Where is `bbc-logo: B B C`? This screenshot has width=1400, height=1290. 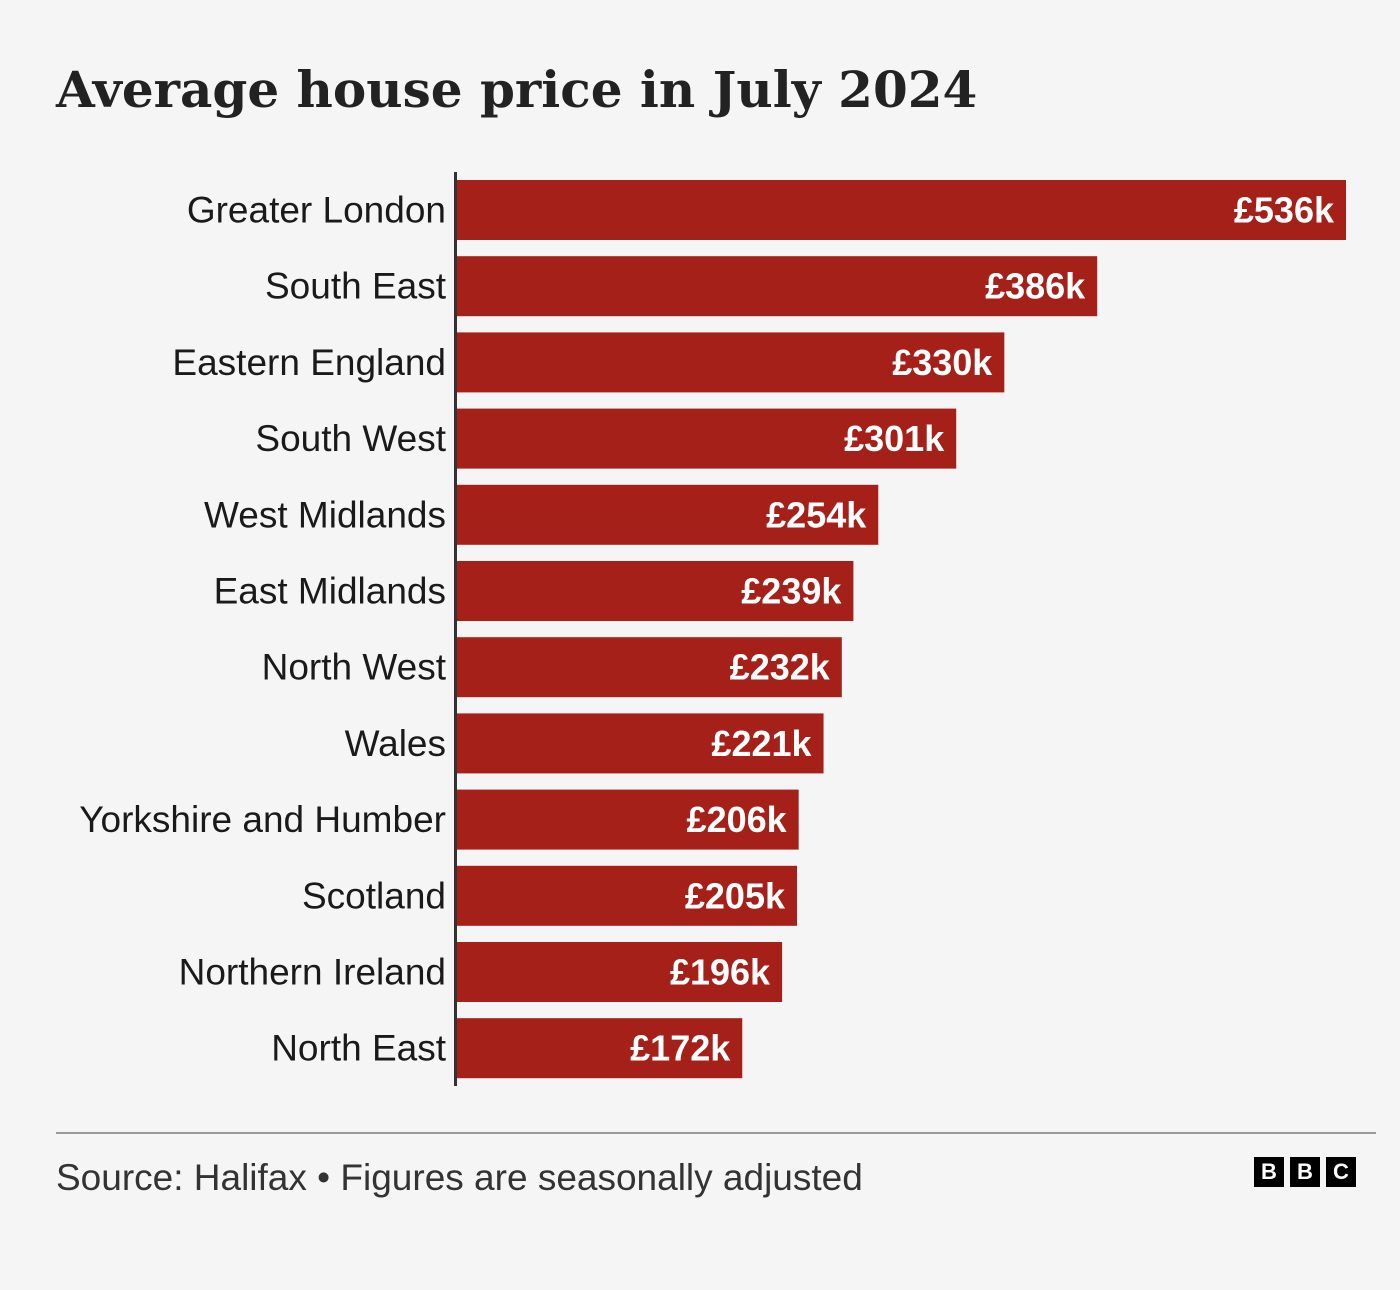 bbc-logo: B B C is located at coordinates (1305, 1172).